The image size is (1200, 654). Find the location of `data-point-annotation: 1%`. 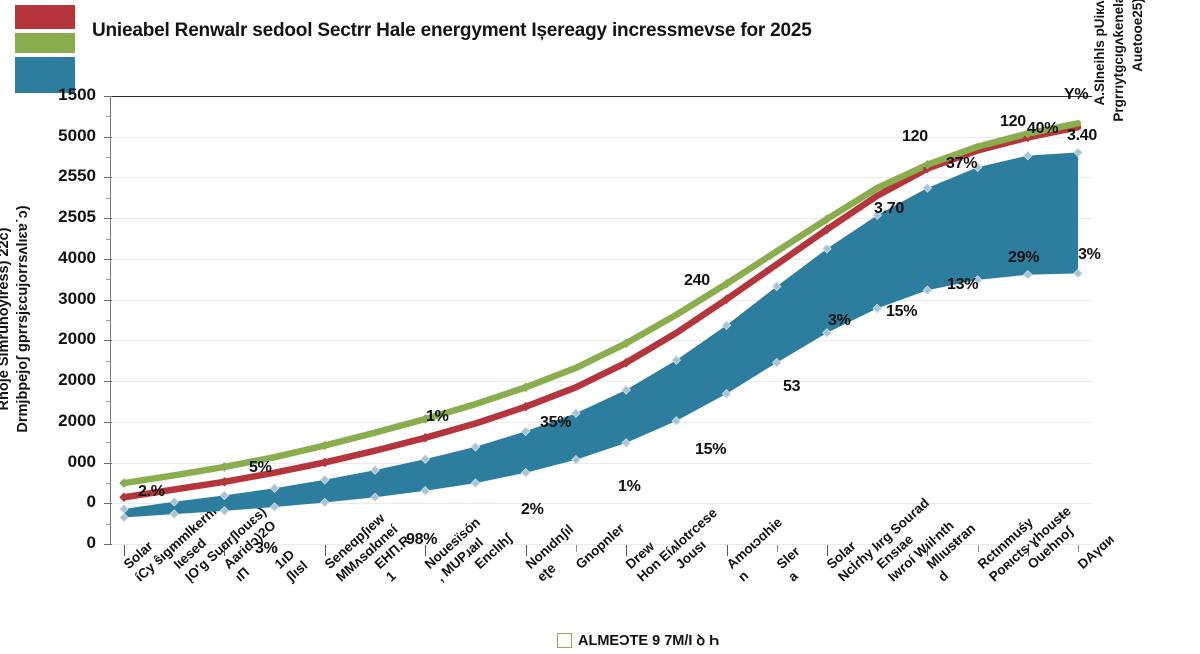

data-point-annotation: 1% is located at coordinates (629, 486).